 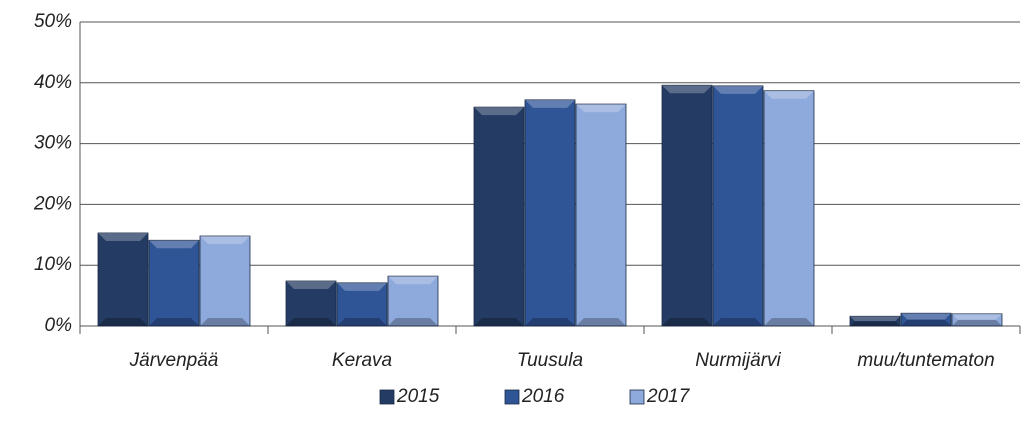 What do you see at coordinates (668, 396) in the screenshot?
I see `legend-label: 2017` at bounding box center [668, 396].